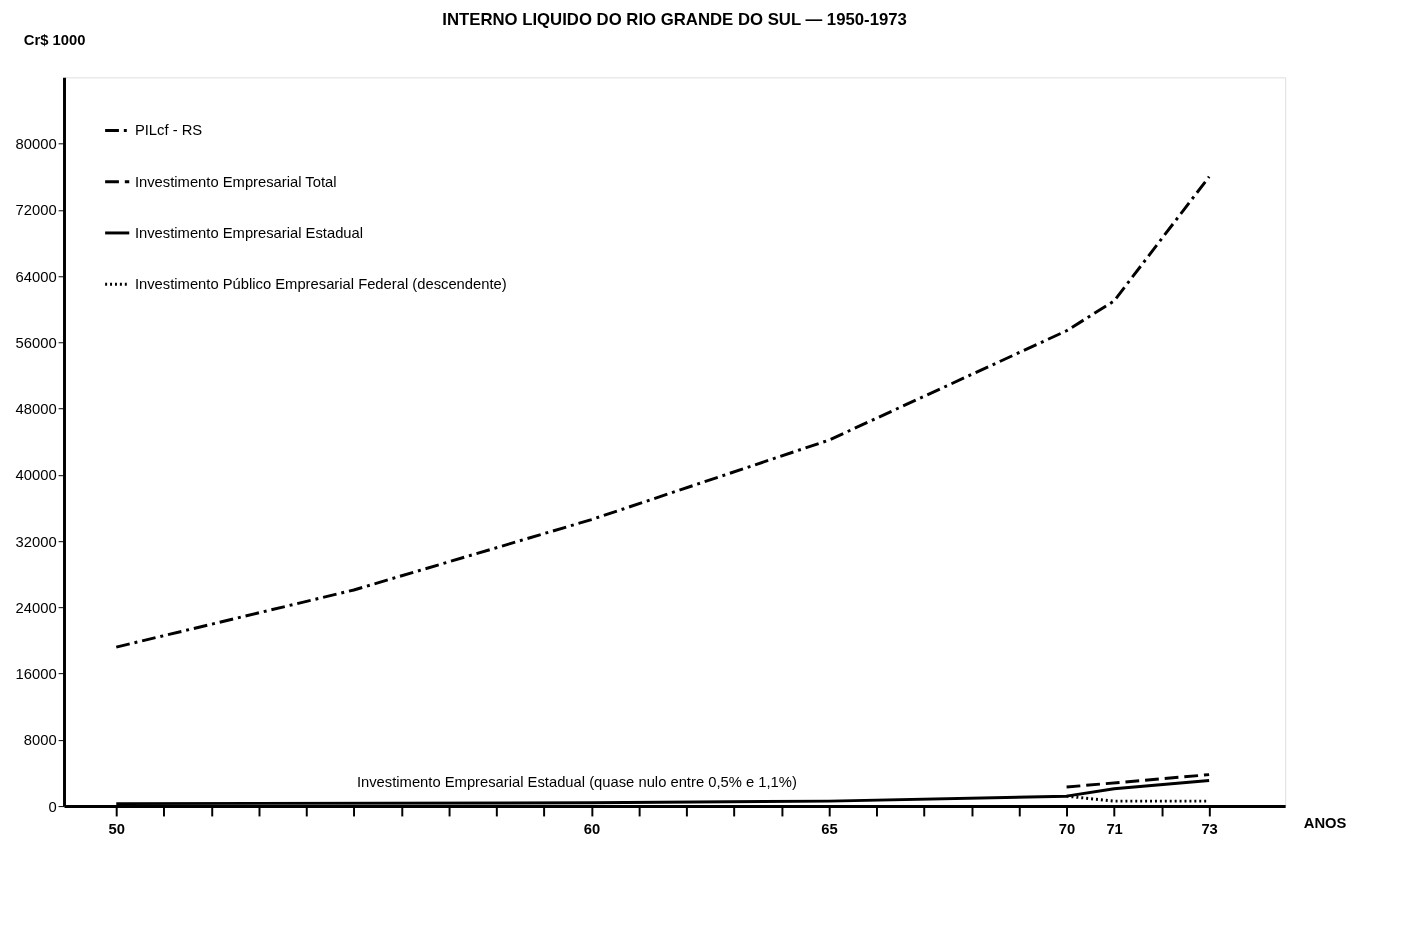  What do you see at coordinates (1325, 823) in the screenshot?
I see `x-axis-title: ANOS` at bounding box center [1325, 823].